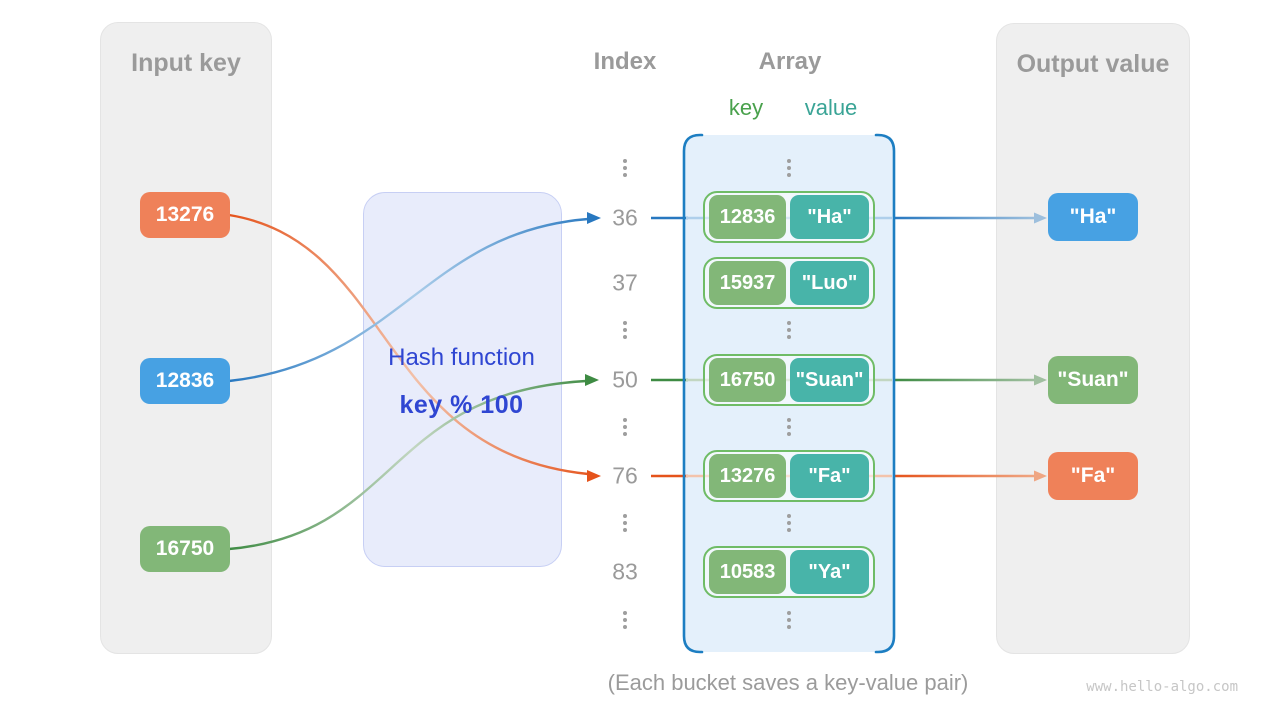  I want to click on bucket-pair-row: 12836 "Ha", so click(789, 217).